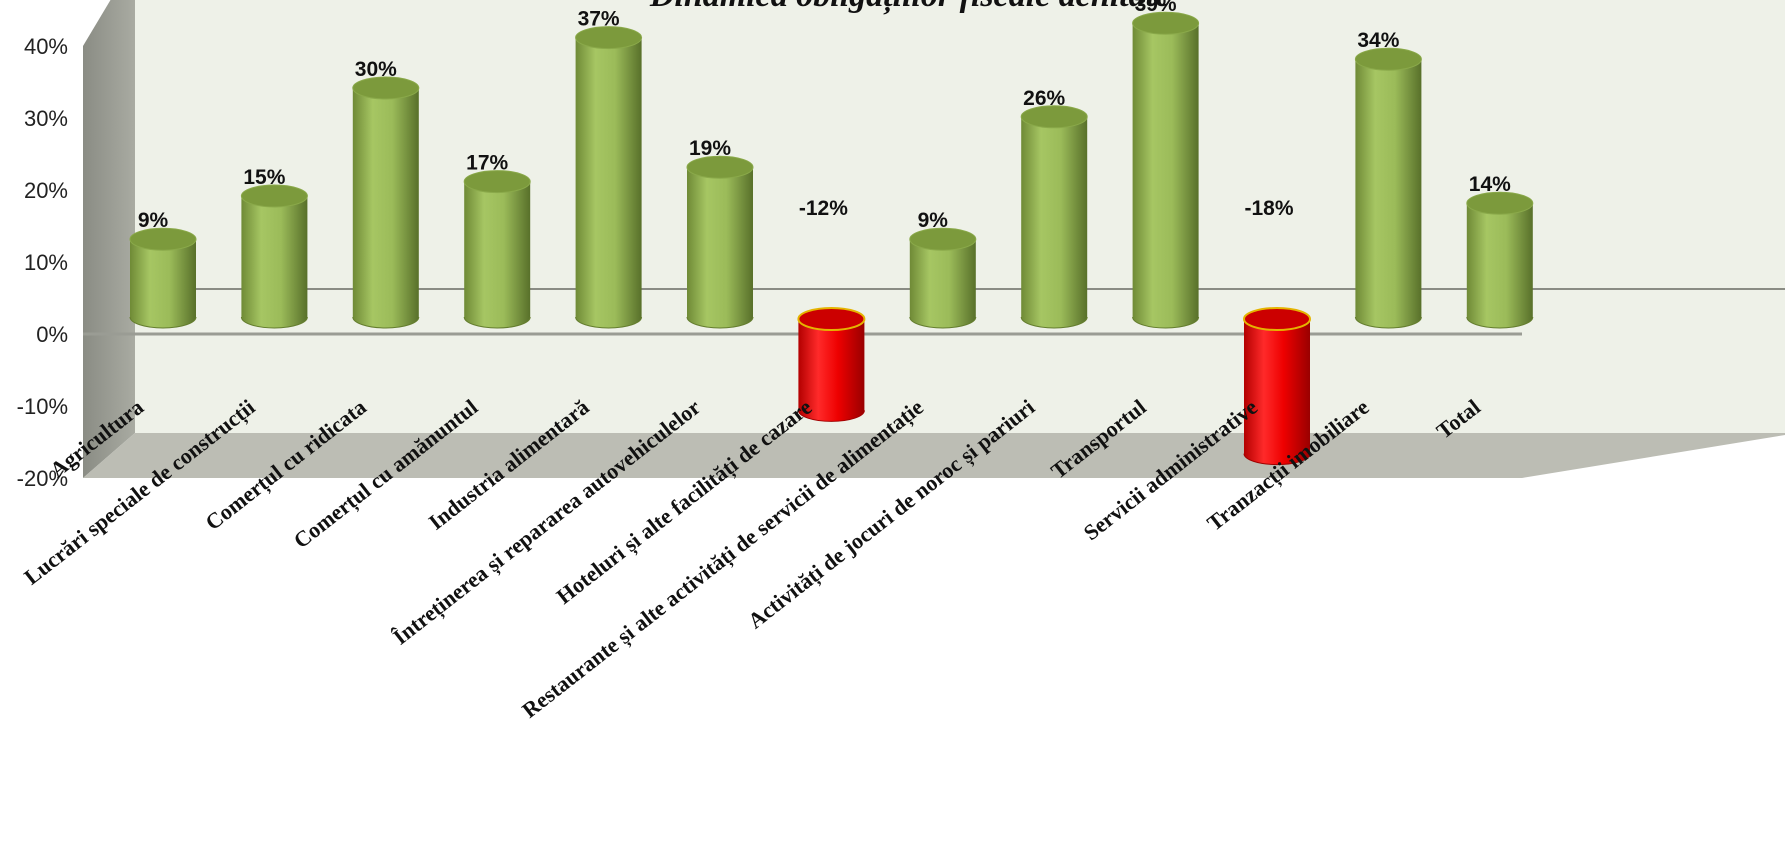 This screenshot has height=852, width=1785. What do you see at coordinates (264, 177) in the screenshot?
I see `data-label: 15%` at bounding box center [264, 177].